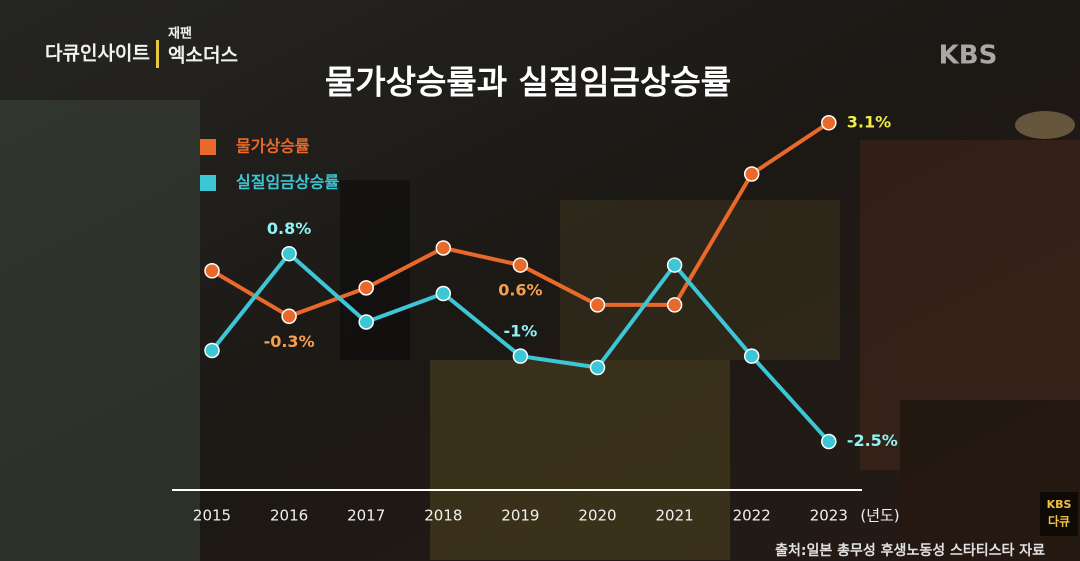 The height and width of the screenshot is (561, 1080). I want to click on x-tick-label: 2017, so click(366, 516).